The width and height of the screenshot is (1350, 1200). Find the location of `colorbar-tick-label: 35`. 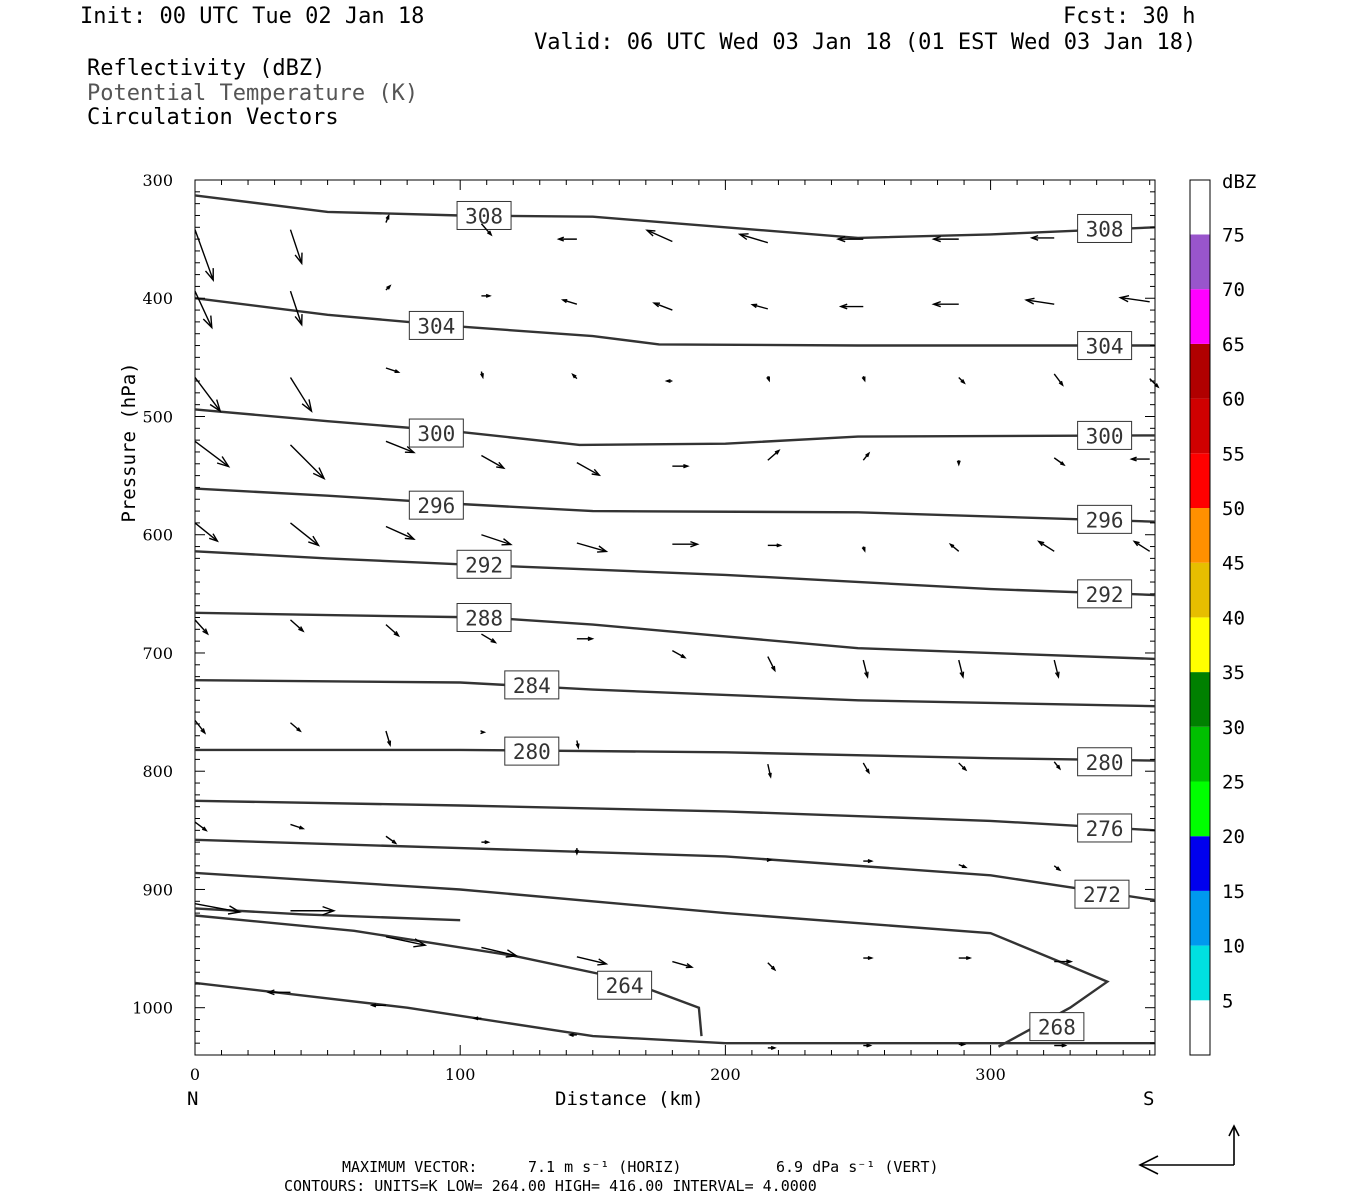

colorbar-tick-label: 35 is located at coordinates (1233, 673).